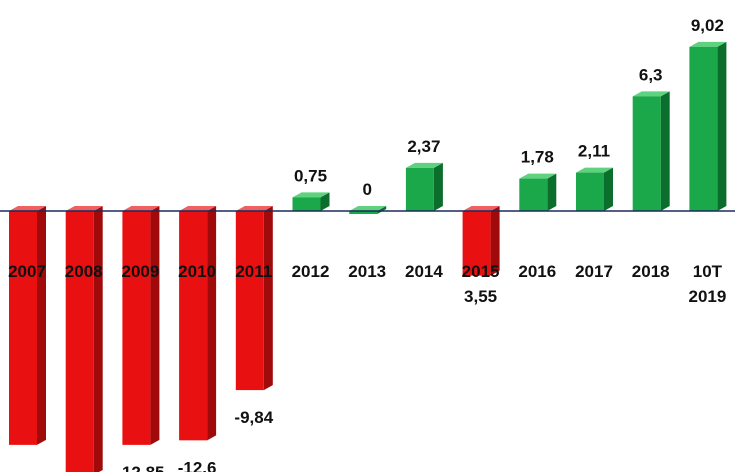 The width and height of the screenshot is (735, 472). I want to click on x-tick-label: 2010, so click(197, 271).